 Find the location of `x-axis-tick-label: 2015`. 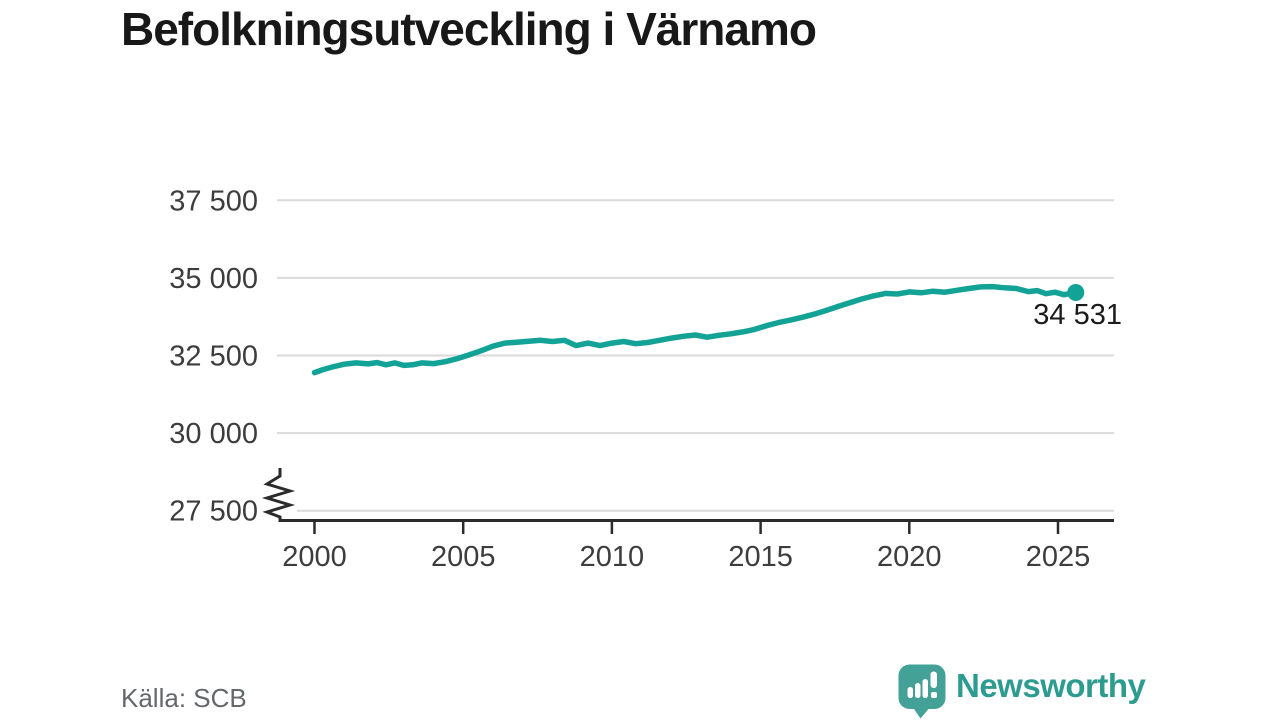

x-axis-tick-label: 2015 is located at coordinates (760, 557).